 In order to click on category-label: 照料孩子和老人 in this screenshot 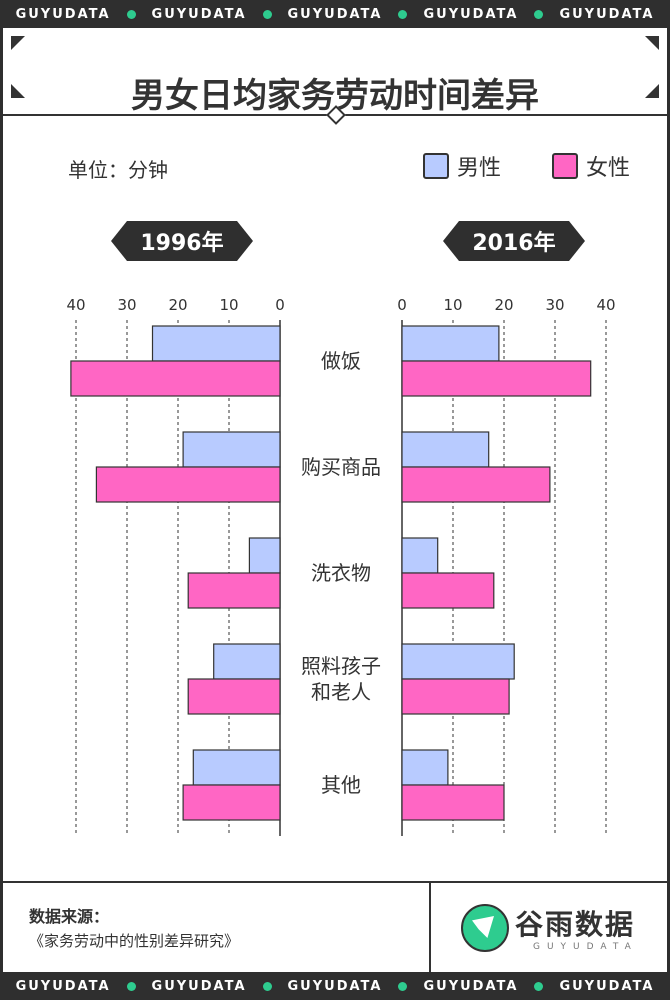, I will do `click(341, 679)`.